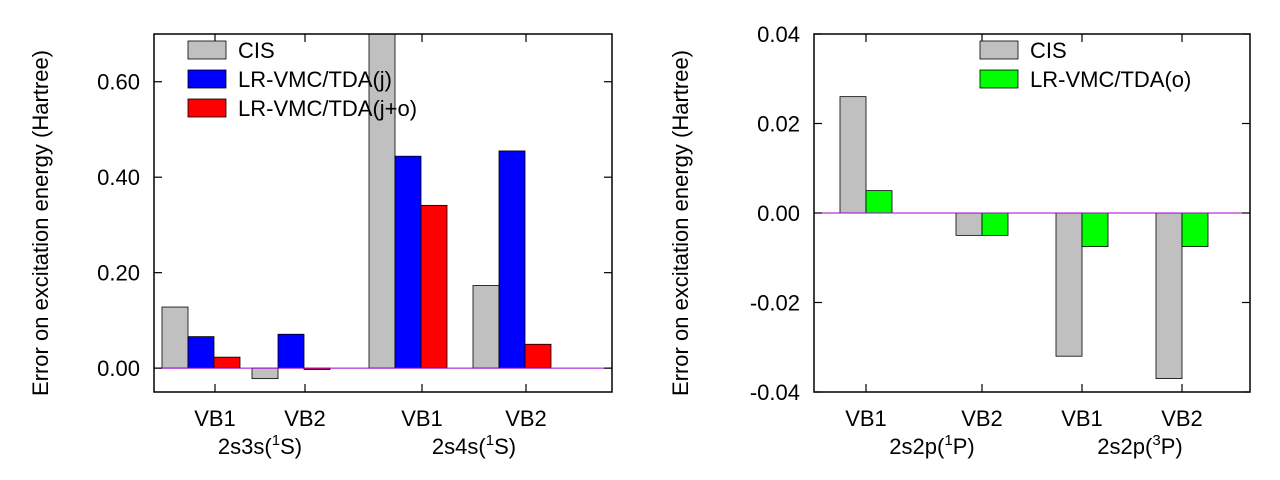 The width and height of the screenshot is (1280, 480). I want to click on chart2-group-label-1: 2s2p(3P), so click(1139, 445).